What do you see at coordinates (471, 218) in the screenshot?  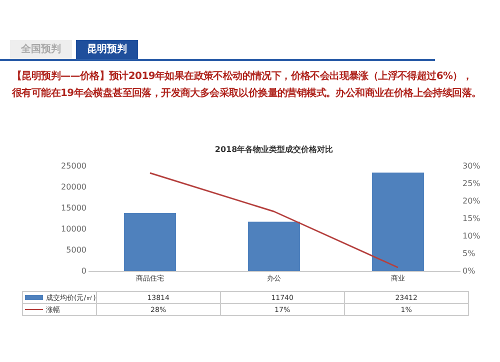 I see `y2-tick-label: 15%` at bounding box center [471, 218].